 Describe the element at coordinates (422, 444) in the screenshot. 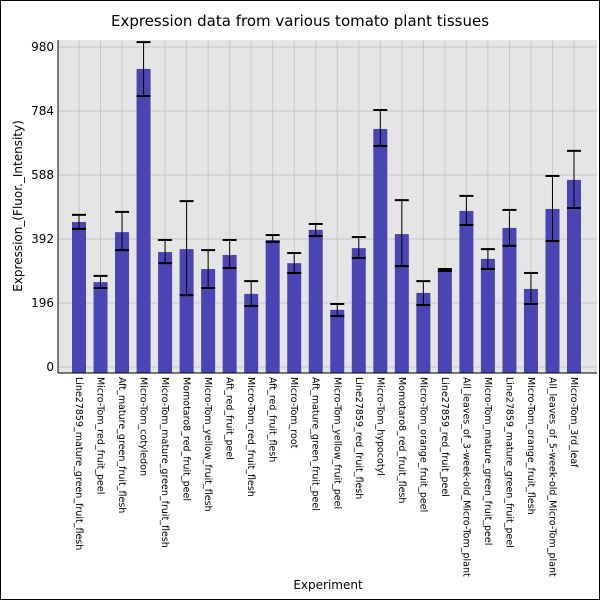

I see `x-tick-label: Micro-Tom_orange_fruit_peel` at that location.